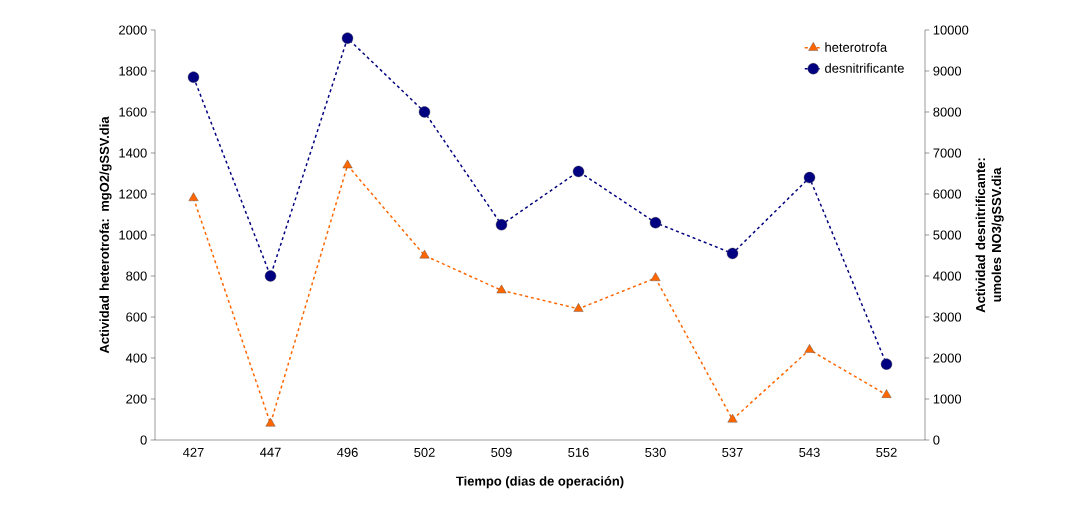  Describe the element at coordinates (133, 71) in the screenshot. I see `y-tick-label: 1800` at that location.